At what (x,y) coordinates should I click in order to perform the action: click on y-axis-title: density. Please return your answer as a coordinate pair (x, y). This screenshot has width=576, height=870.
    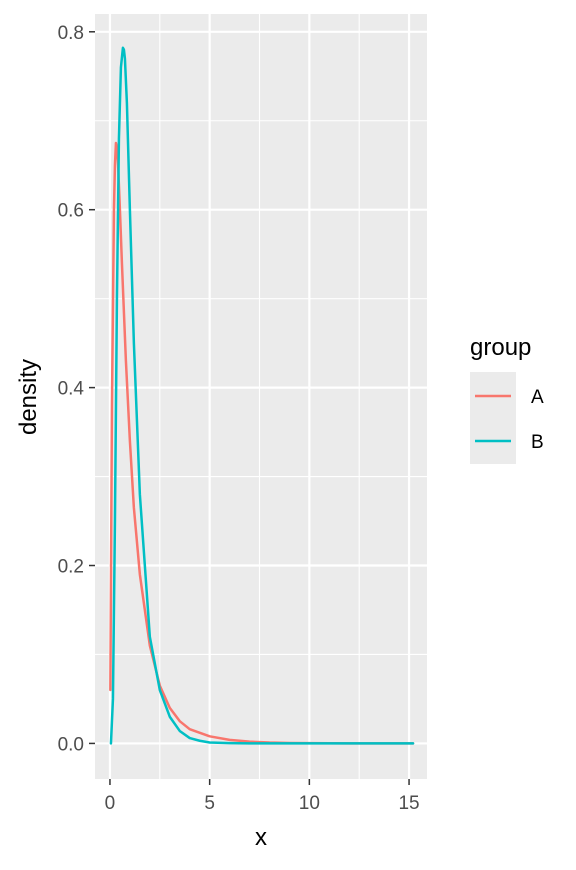
    Looking at the image, I should click on (28, 397).